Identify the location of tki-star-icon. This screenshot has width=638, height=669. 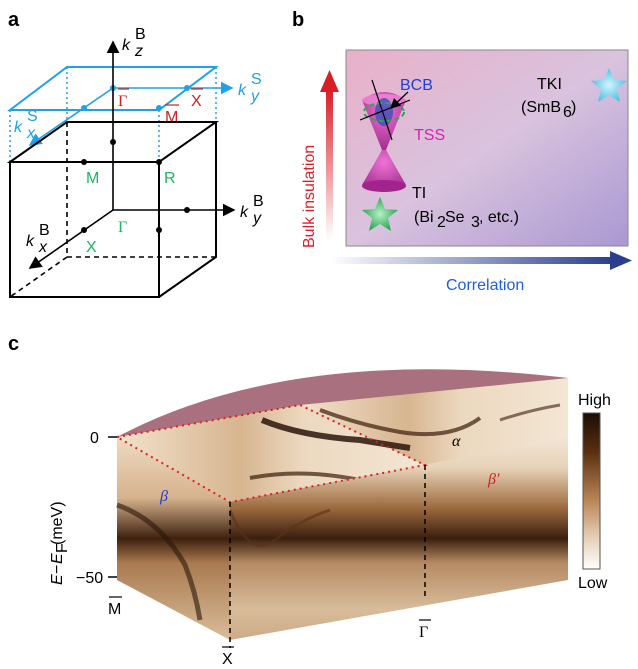
(609, 85).